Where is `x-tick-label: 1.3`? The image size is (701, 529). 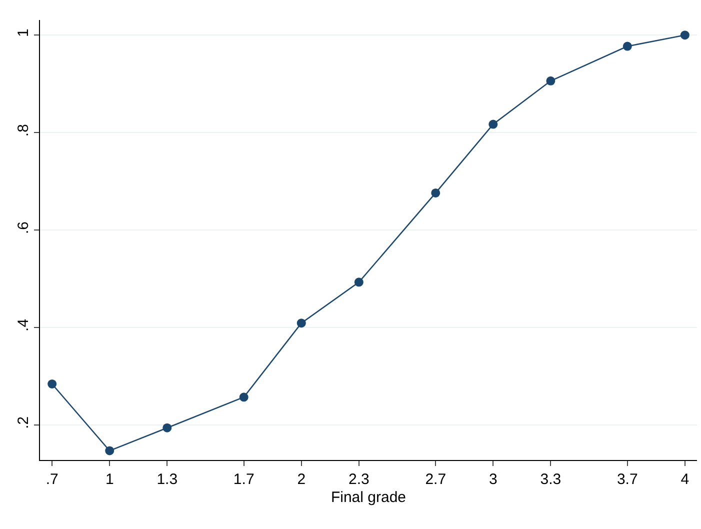
x-tick-label: 1.3 is located at coordinates (167, 479).